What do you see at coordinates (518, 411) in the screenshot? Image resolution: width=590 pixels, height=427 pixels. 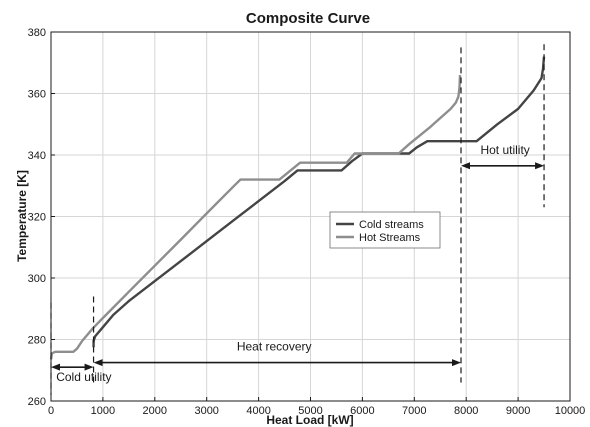 I see `x-tick-label: 9000` at bounding box center [518, 411].